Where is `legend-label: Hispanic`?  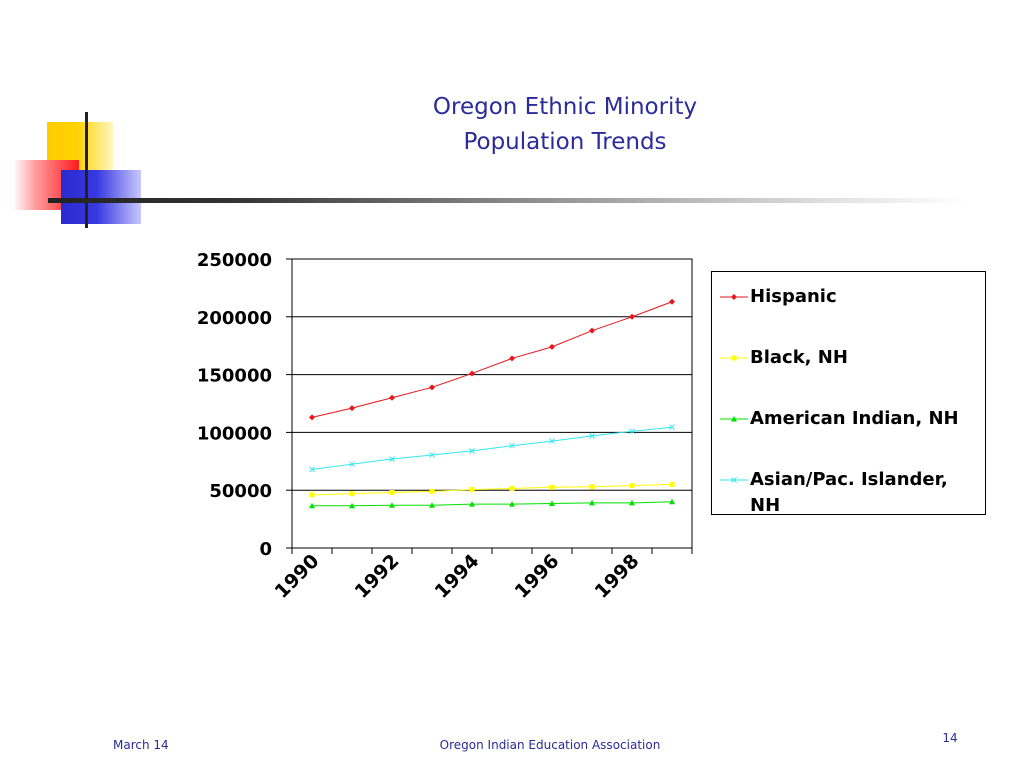 legend-label: Hispanic is located at coordinates (793, 296).